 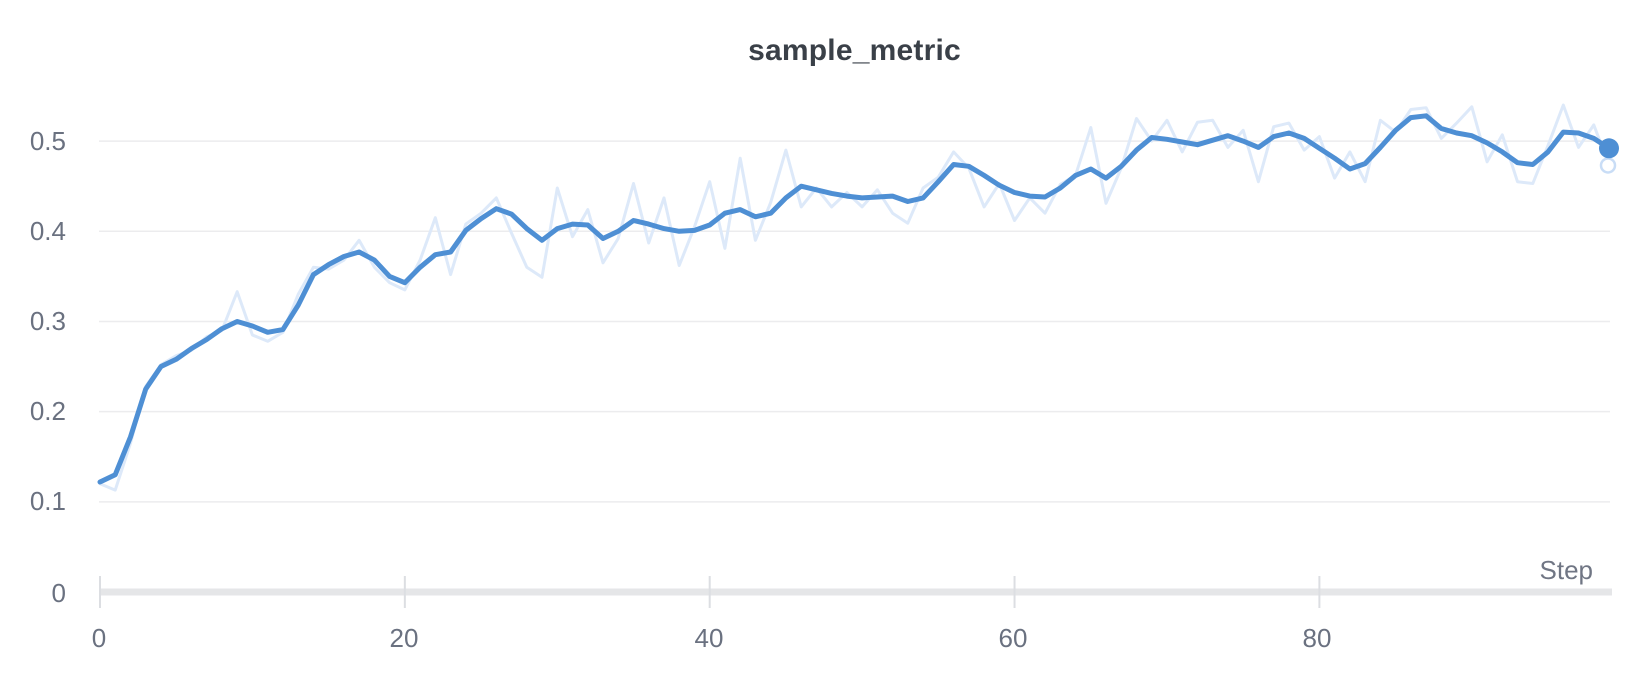 I want to click on raw-end-point-ring, so click(x=1608, y=165).